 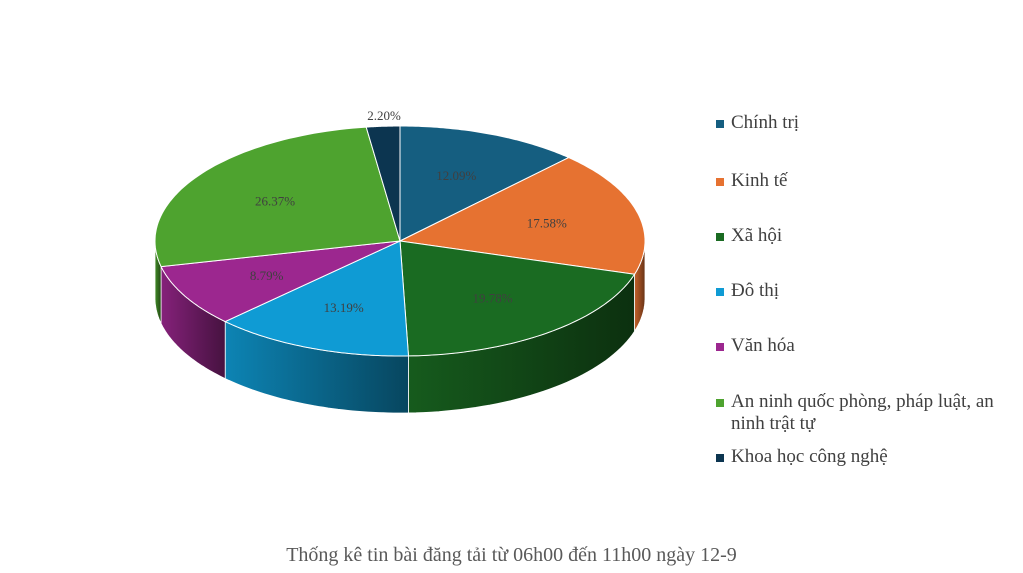 What do you see at coordinates (493, 298) in the screenshot?
I see `data-label: 19.78%` at bounding box center [493, 298].